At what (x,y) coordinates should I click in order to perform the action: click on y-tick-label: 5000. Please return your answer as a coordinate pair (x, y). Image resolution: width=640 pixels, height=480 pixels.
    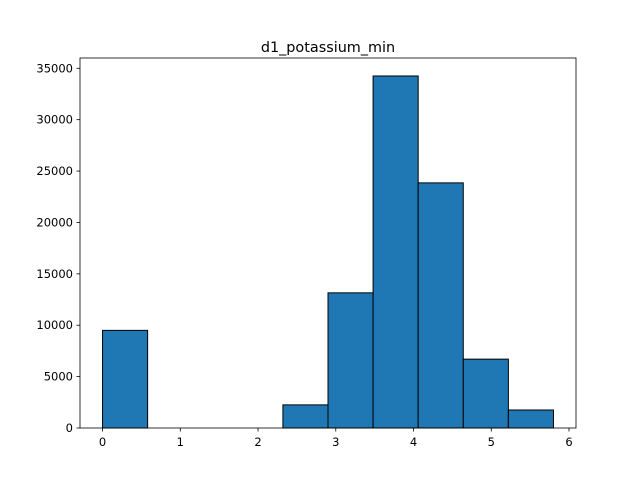
    Looking at the image, I should click on (58, 377).